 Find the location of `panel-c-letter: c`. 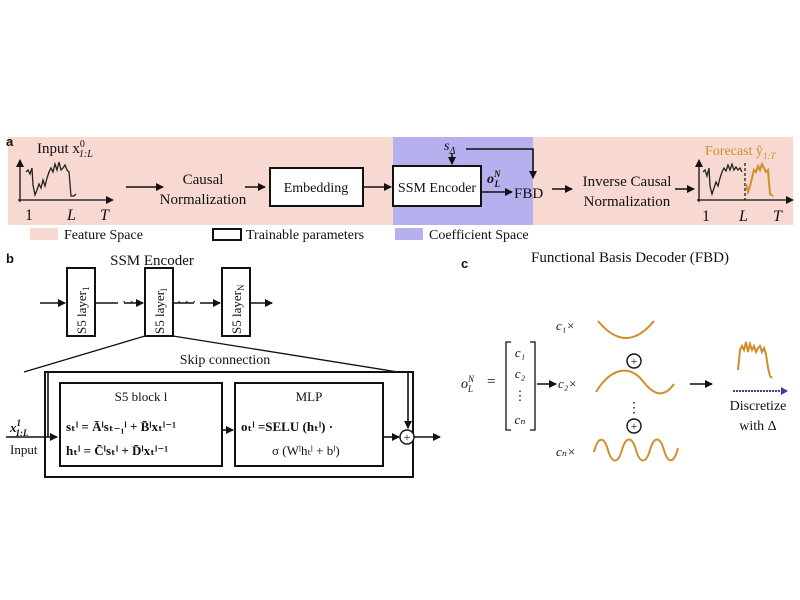

panel-c-letter: c is located at coordinates (464, 263).